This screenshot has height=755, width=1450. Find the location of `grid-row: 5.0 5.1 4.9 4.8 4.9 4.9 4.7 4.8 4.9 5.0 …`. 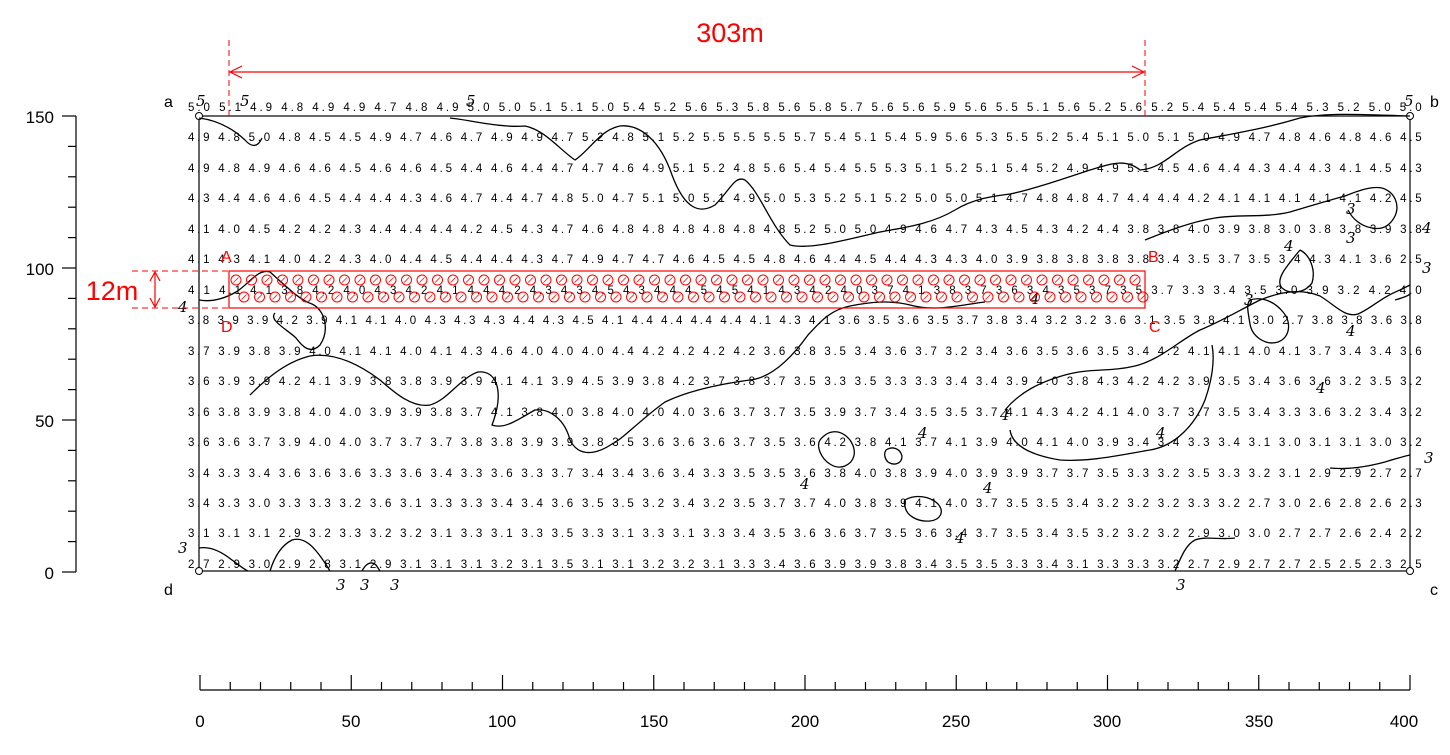

grid-row: 5.0 5.1 4.9 4.8 4.9 4.9 4.7 4.8 4.9 5.0 … is located at coordinates (805, 108).